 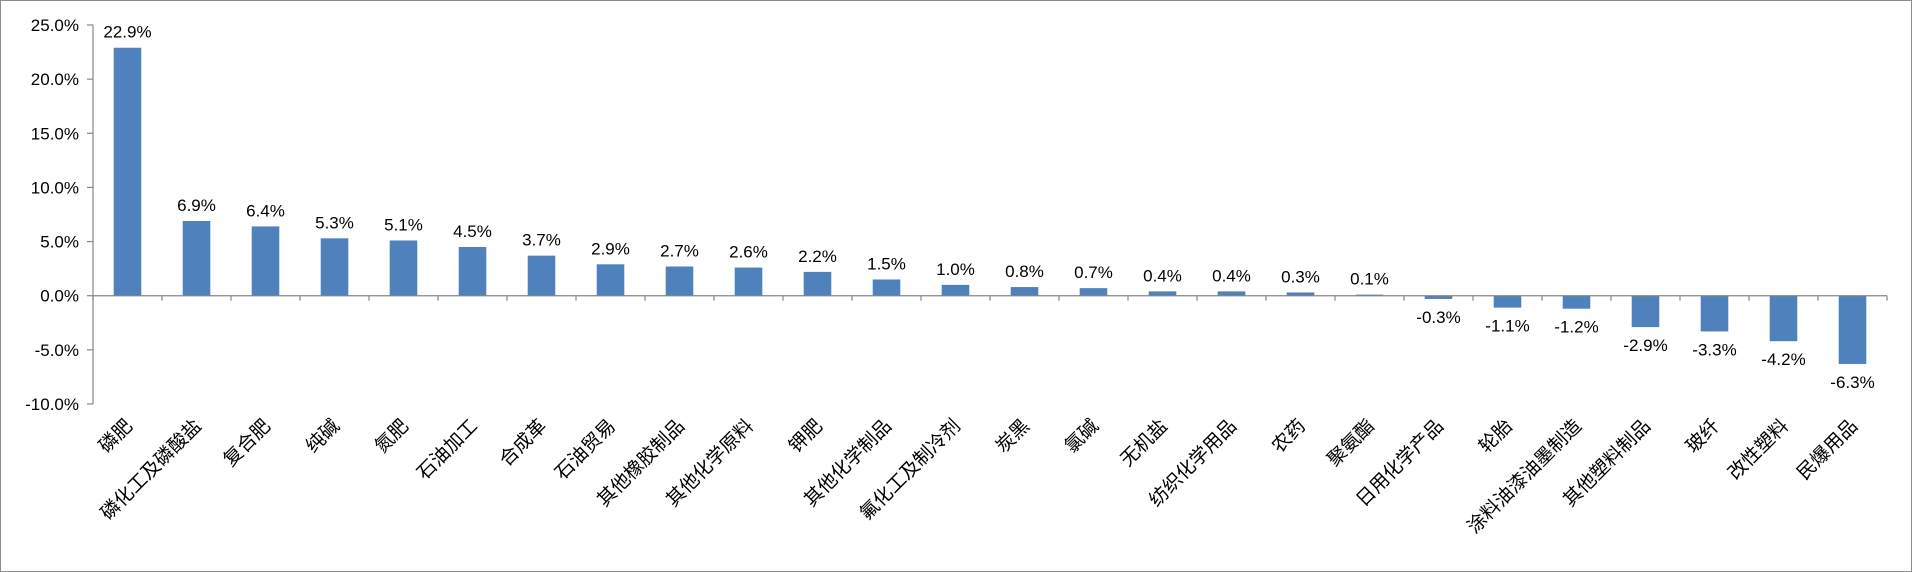 I want to click on y-tick-label: 10.0%, so click(x=55, y=187).